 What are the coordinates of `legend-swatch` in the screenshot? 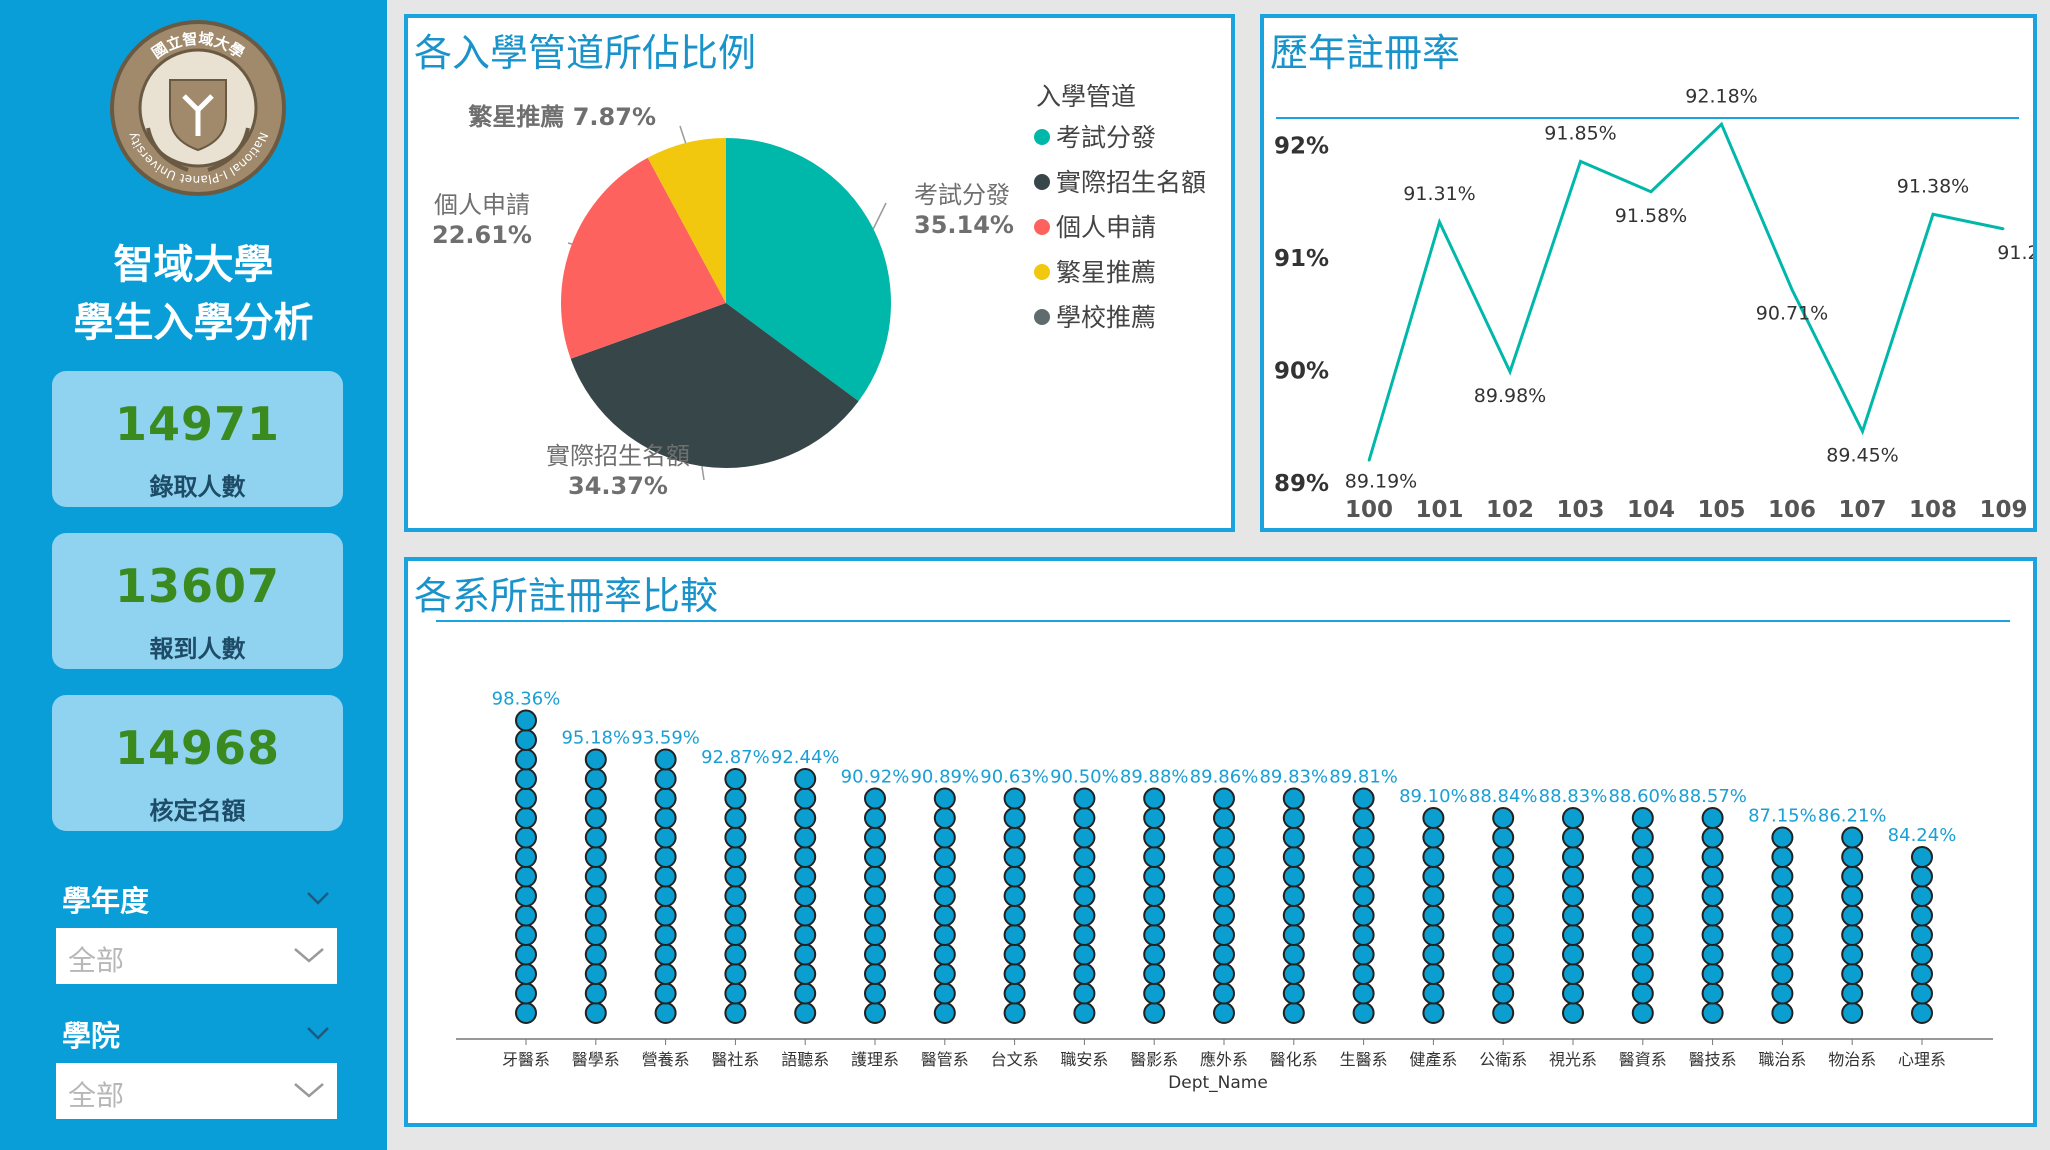 It's located at (1042, 227).